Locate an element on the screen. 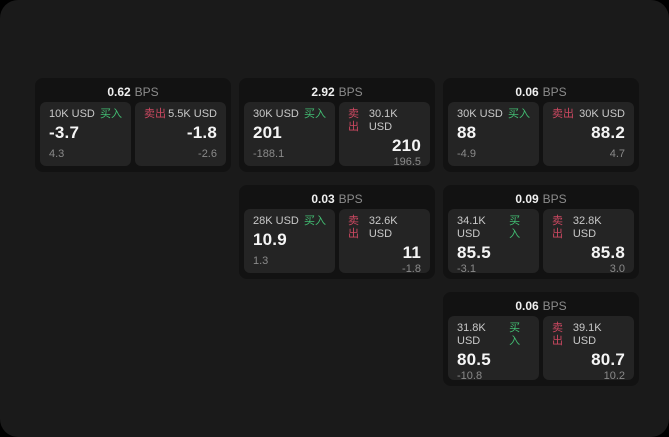 This screenshot has height=437, width=669. bps-value: 0.03 is located at coordinates (323, 199).